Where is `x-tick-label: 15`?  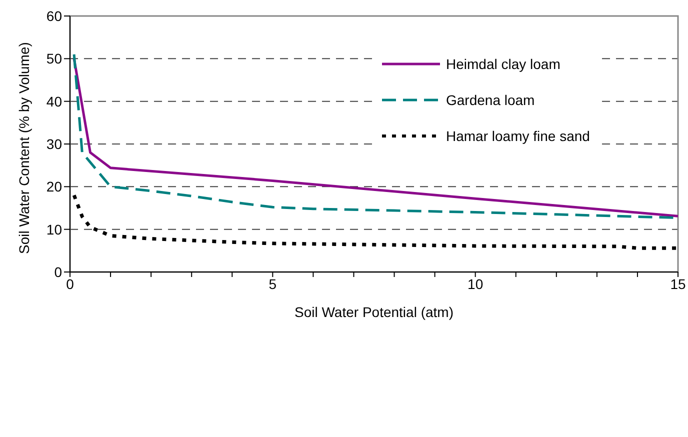 x-tick-label: 15 is located at coordinates (678, 284).